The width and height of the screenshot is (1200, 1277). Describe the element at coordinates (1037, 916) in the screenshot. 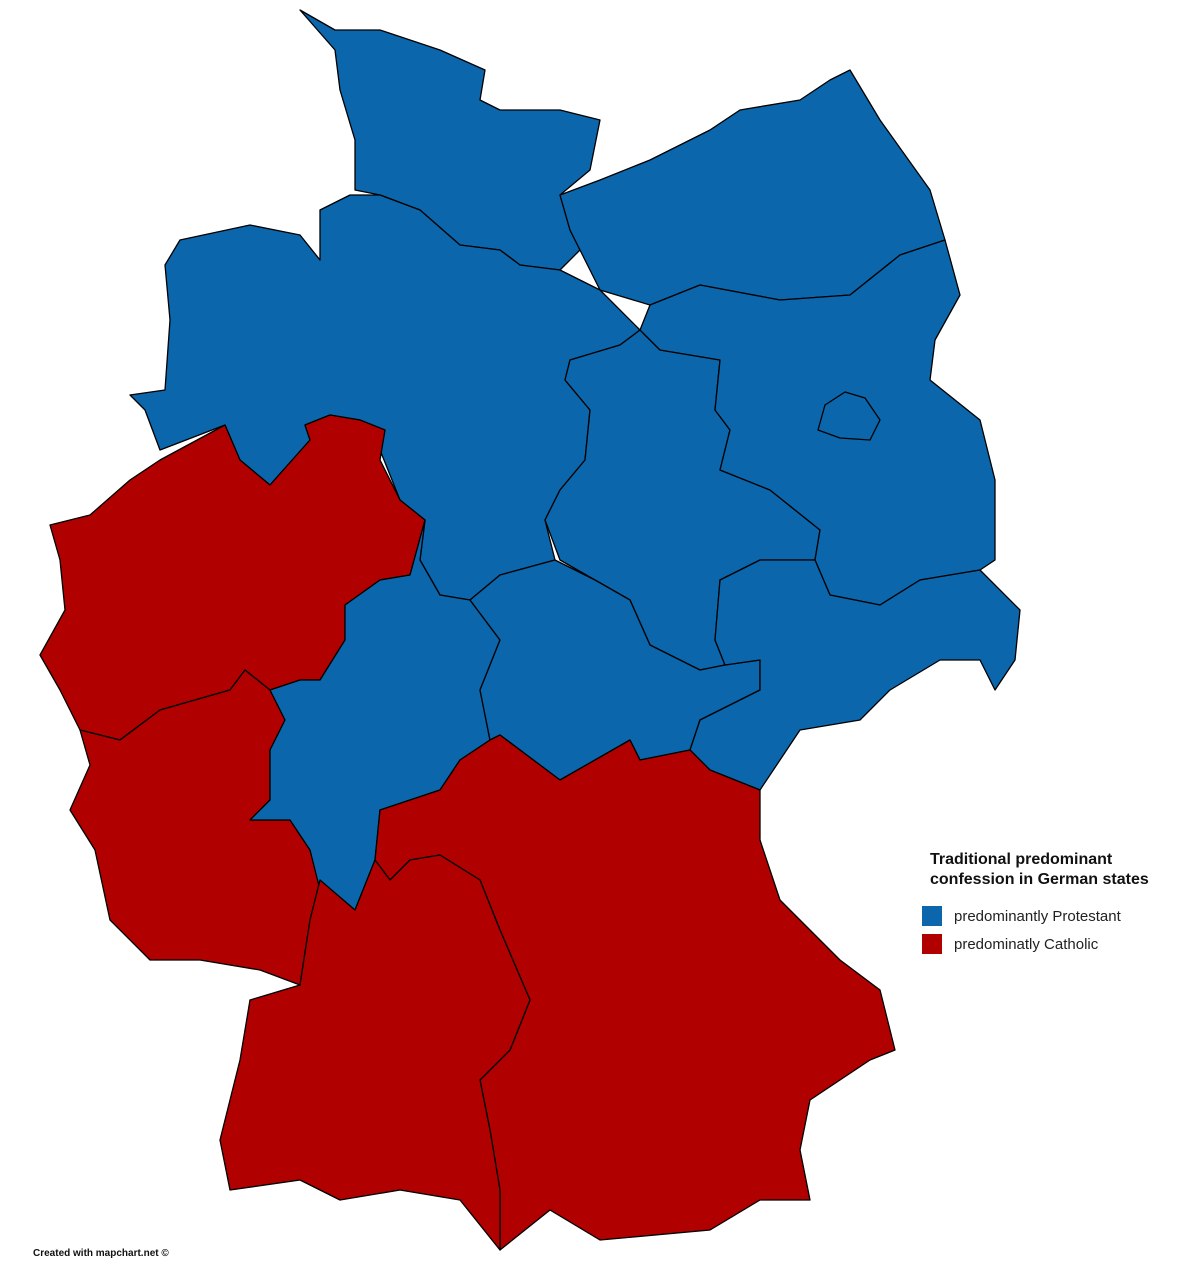

I see `legend-label: predominantly Protestant` at that location.